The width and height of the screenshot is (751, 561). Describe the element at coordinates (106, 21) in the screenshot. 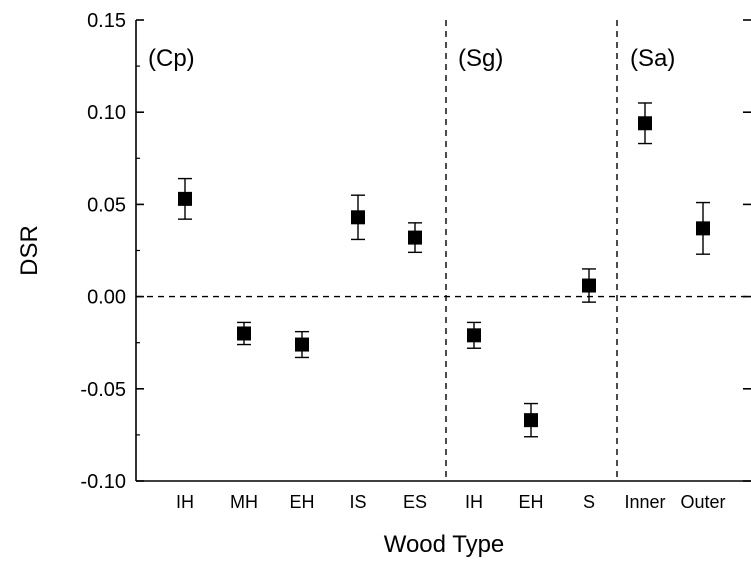

I see `y-tick-label: 0.15` at that location.